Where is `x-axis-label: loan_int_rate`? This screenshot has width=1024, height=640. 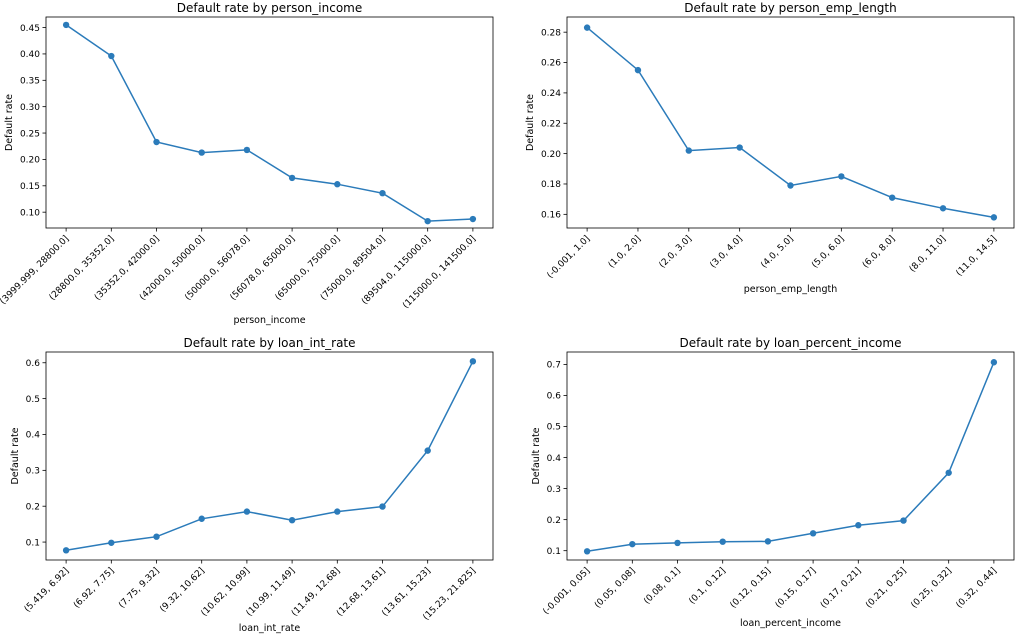 x-axis-label: loan_int_rate is located at coordinates (270, 628).